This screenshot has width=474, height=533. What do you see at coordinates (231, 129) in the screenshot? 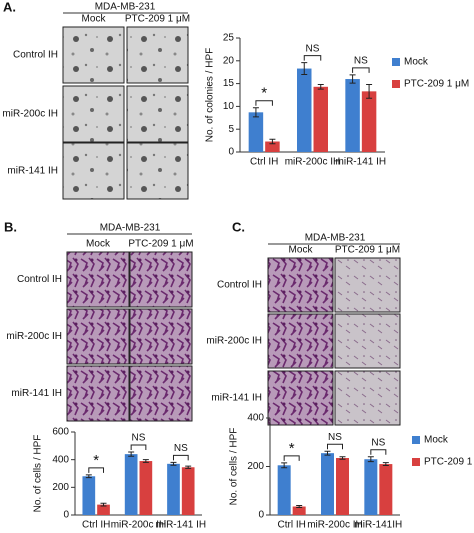
I see `y-tick-label: 5` at bounding box center [231, 129].